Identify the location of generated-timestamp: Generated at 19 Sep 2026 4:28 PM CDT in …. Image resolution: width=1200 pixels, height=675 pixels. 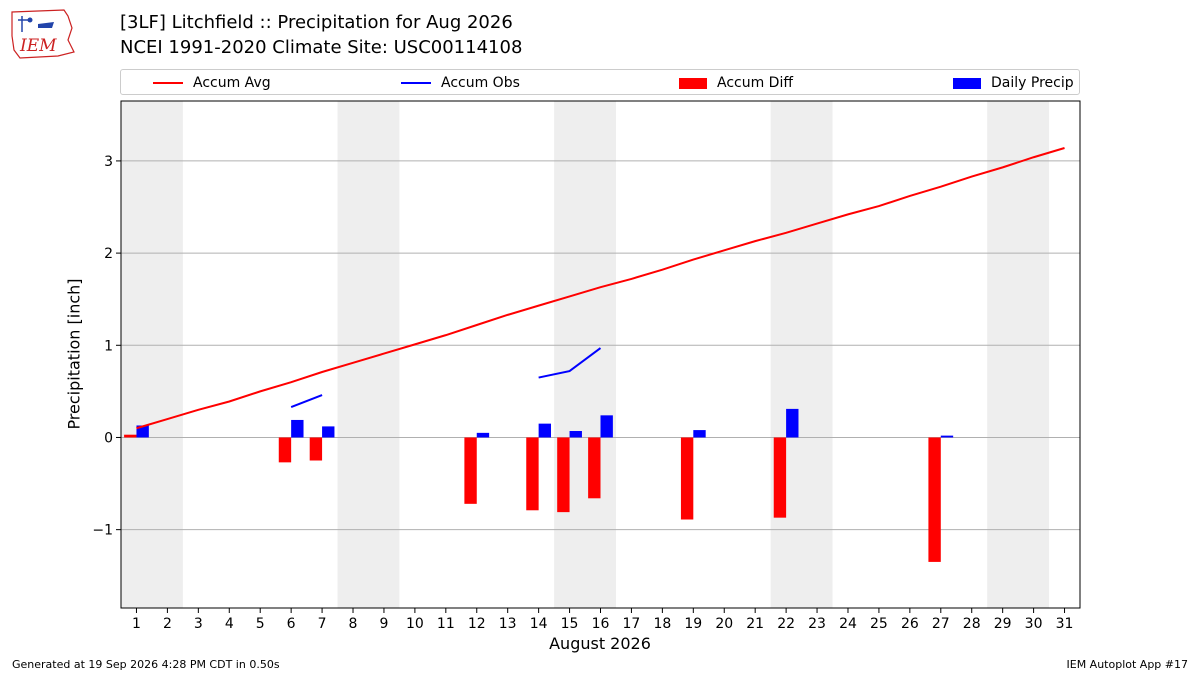
(146, 664).